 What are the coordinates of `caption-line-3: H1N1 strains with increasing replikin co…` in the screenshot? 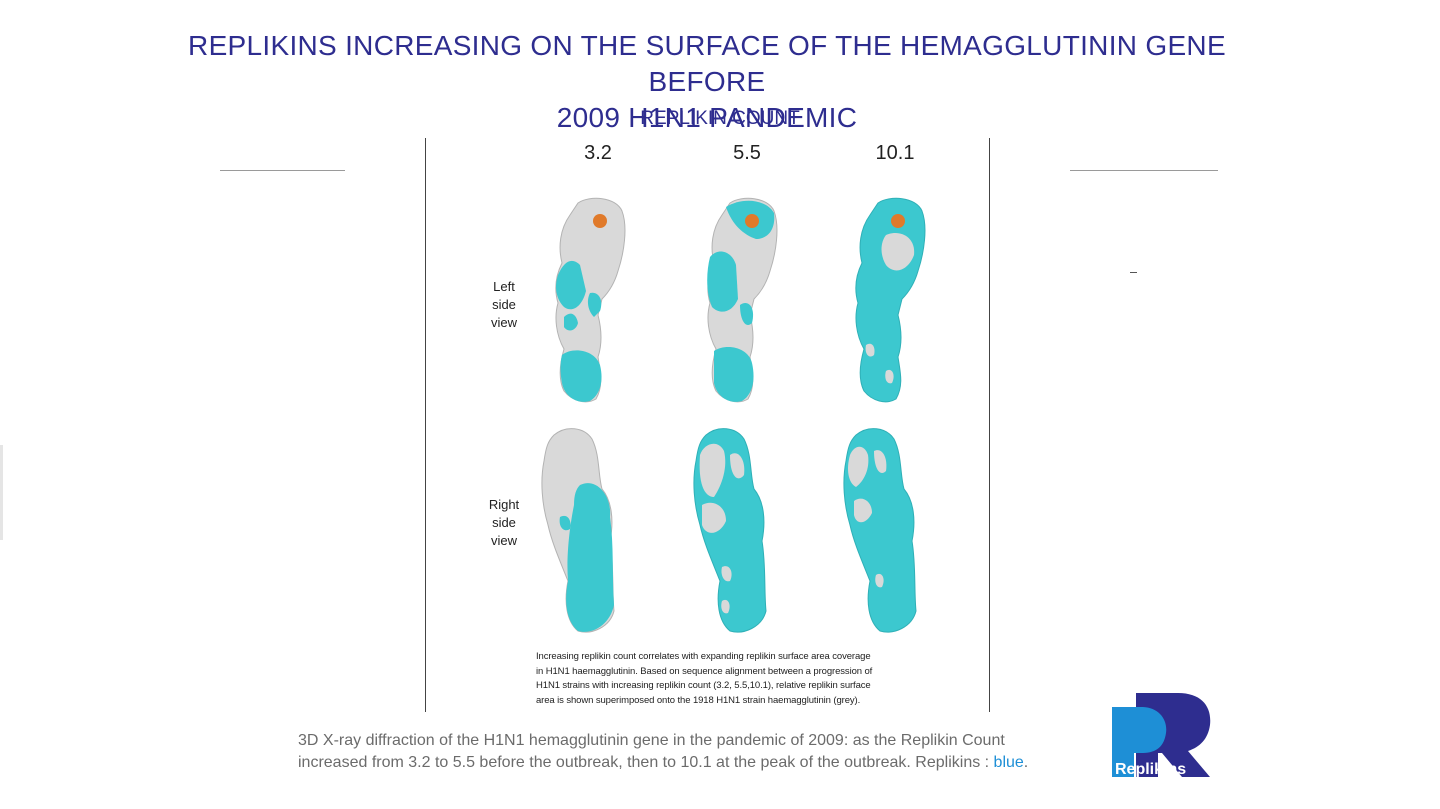 It's located at (703, 685).